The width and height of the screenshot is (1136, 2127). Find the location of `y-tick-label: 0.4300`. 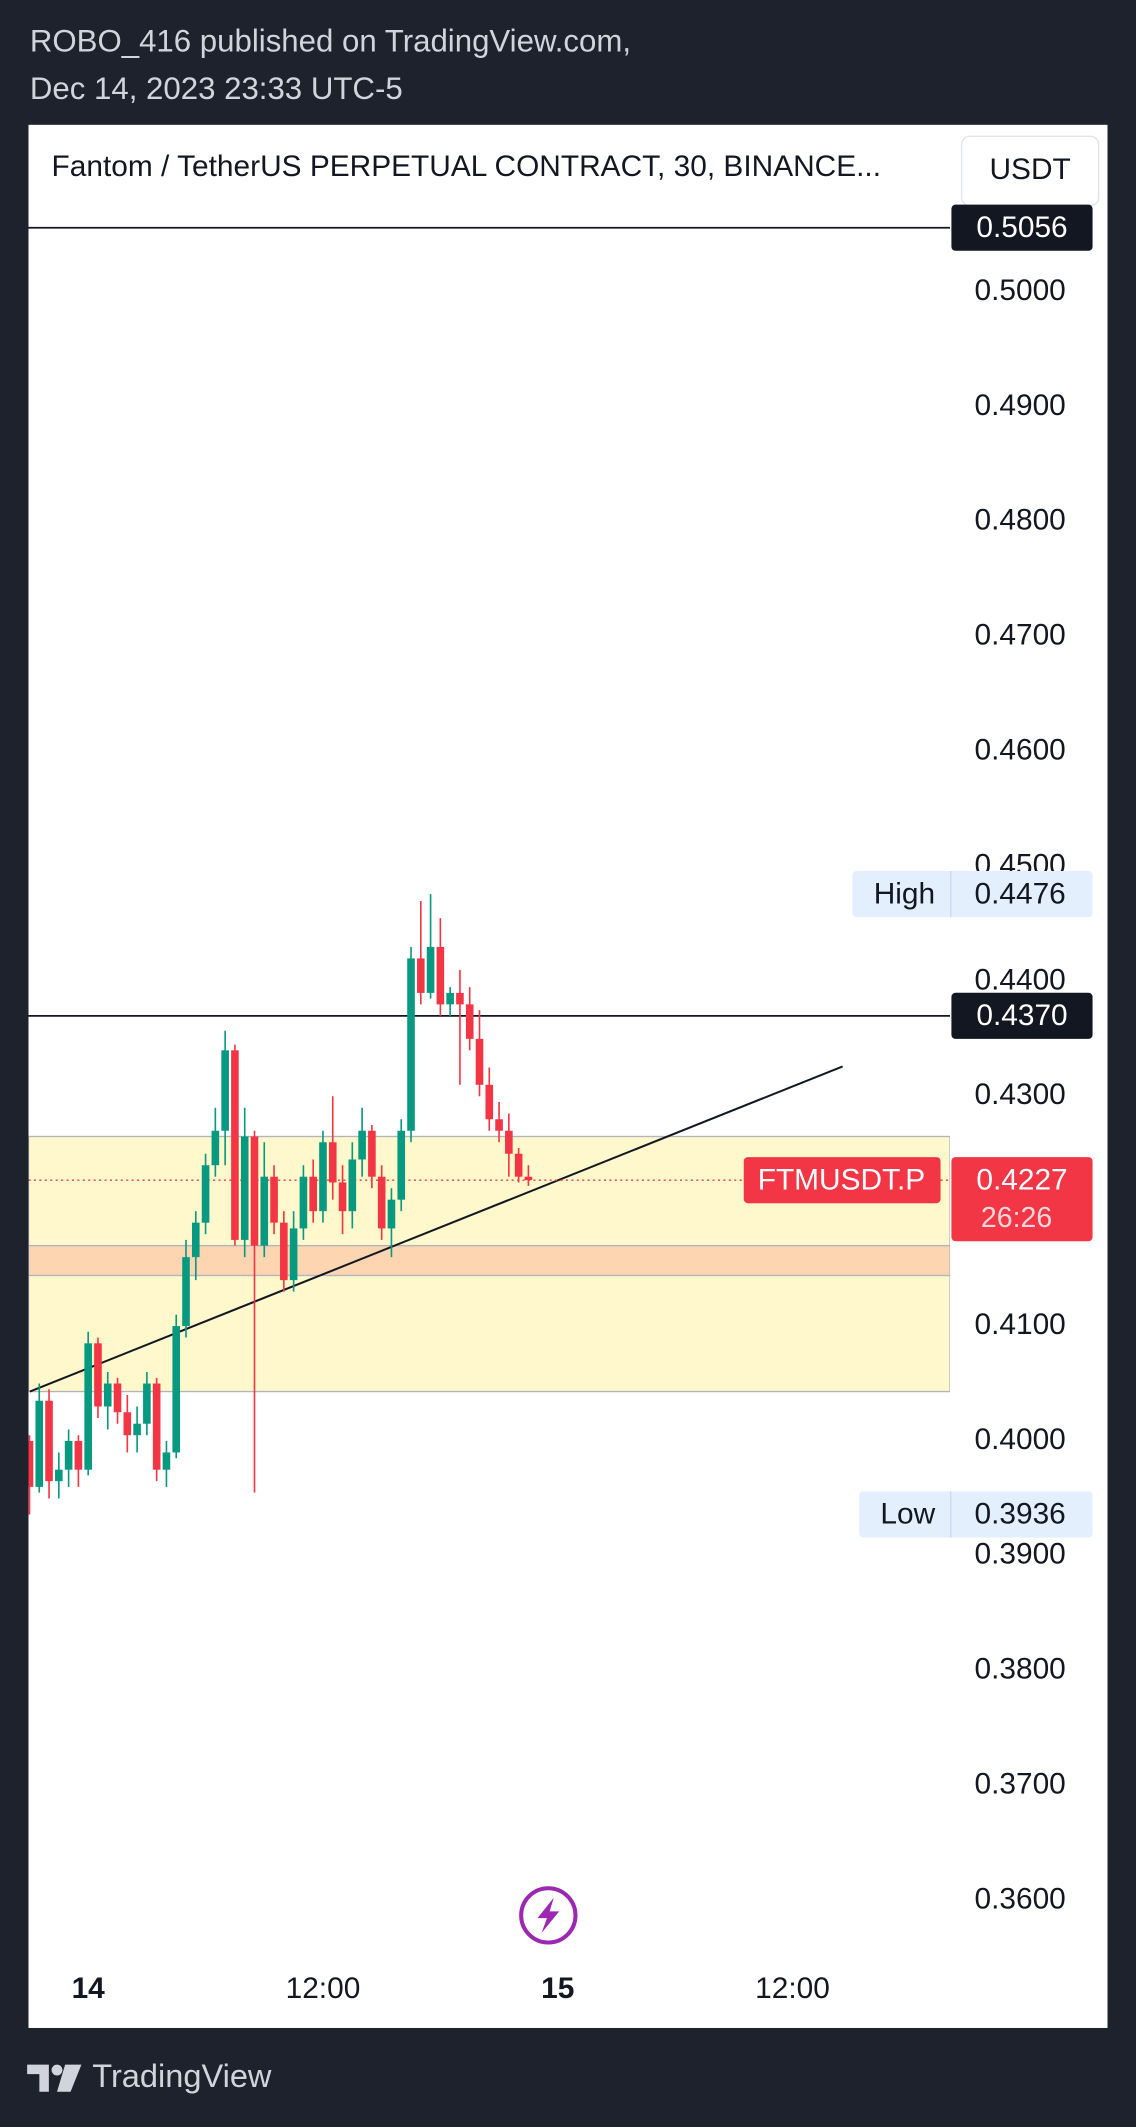

y-tick-label: 0.4300 is located at coordinates (1019, 1094).